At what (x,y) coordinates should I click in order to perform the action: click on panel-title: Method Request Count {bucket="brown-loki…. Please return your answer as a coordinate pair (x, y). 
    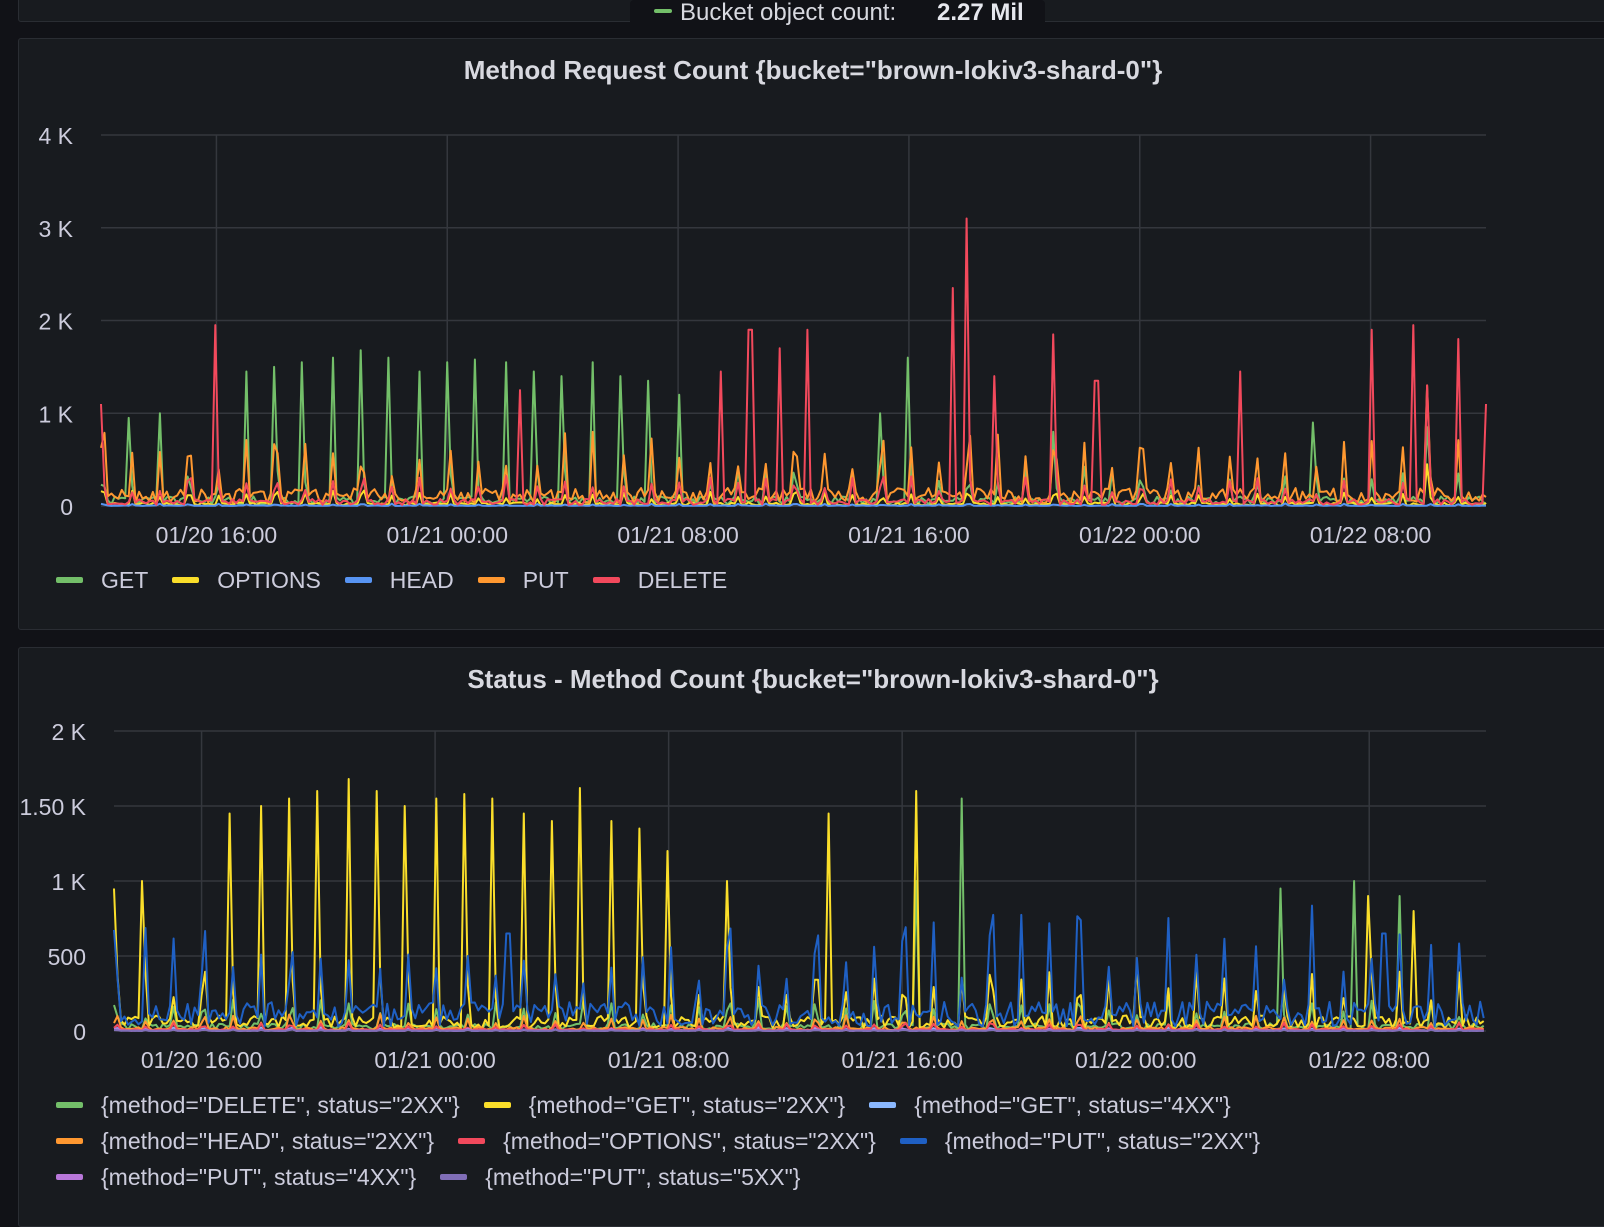
    Looking at the image, I should click on (813, 70).